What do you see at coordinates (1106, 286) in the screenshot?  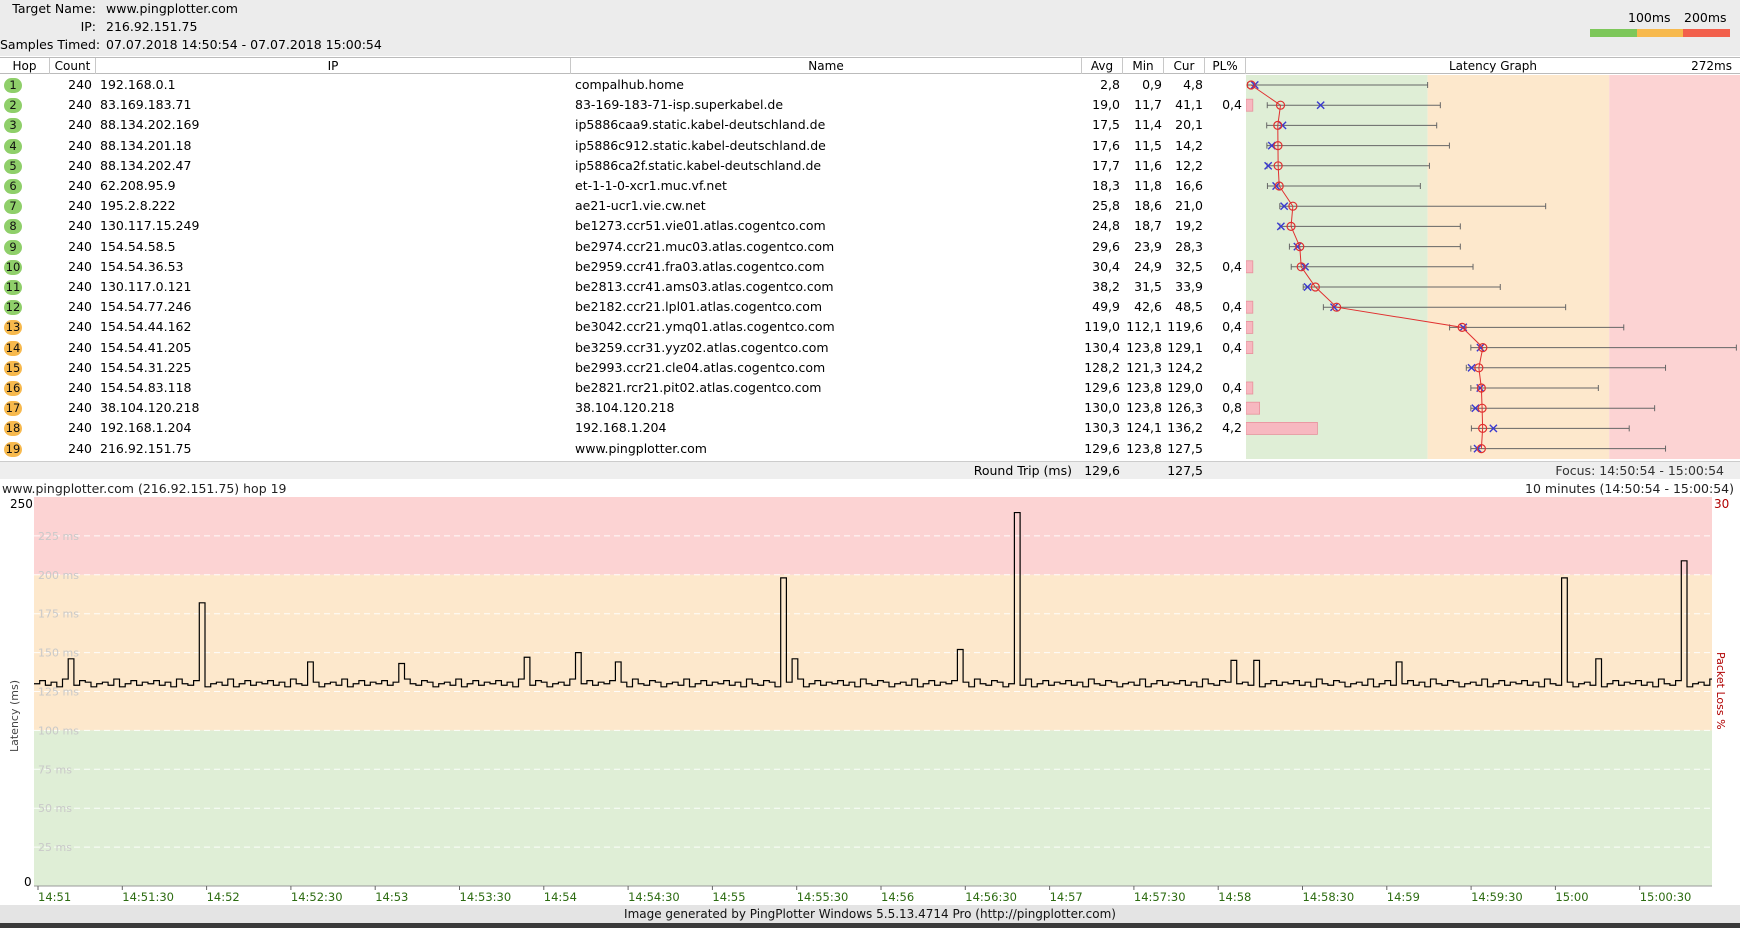 I see `avg-ms: 38,2` at bounding box center [1106, 286].